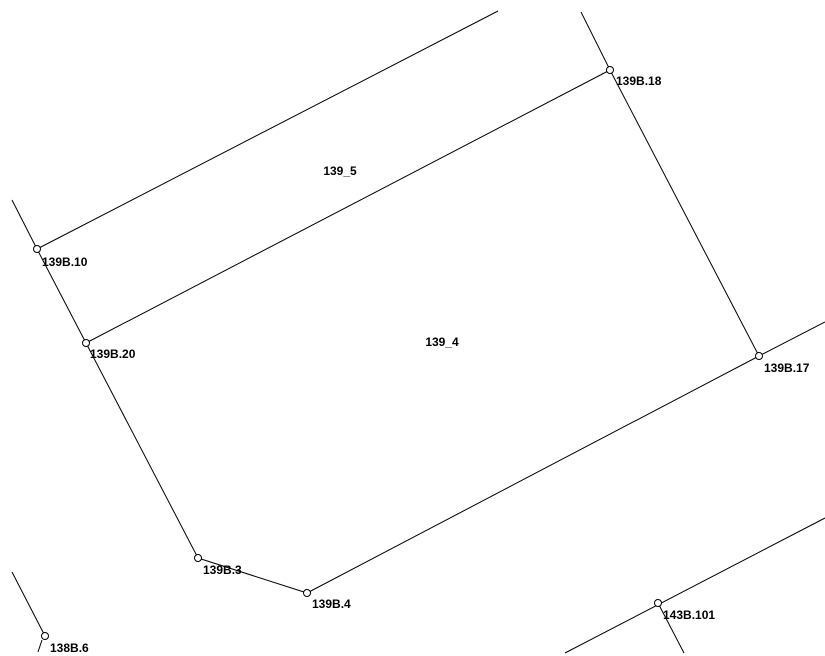  Describe the element at coordinates (113, 354) in the screenshot. I see `point-label-139b20: 139B.20` at that location.